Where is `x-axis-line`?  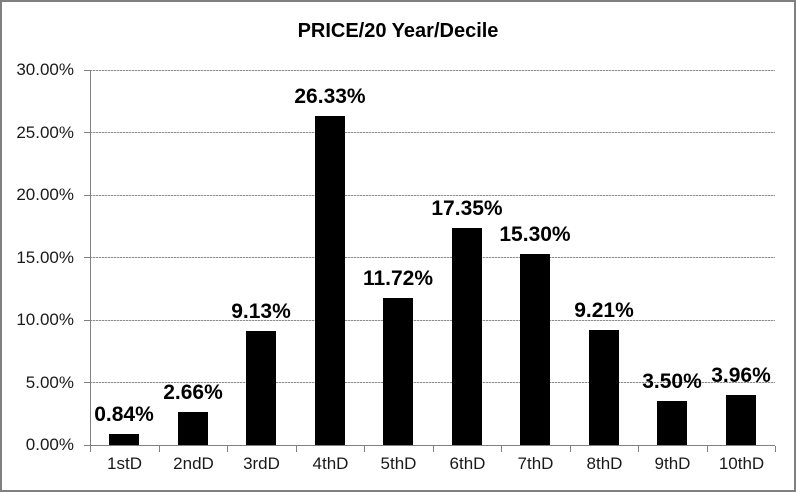 x-axis-line is located at coordinates (429, 445).